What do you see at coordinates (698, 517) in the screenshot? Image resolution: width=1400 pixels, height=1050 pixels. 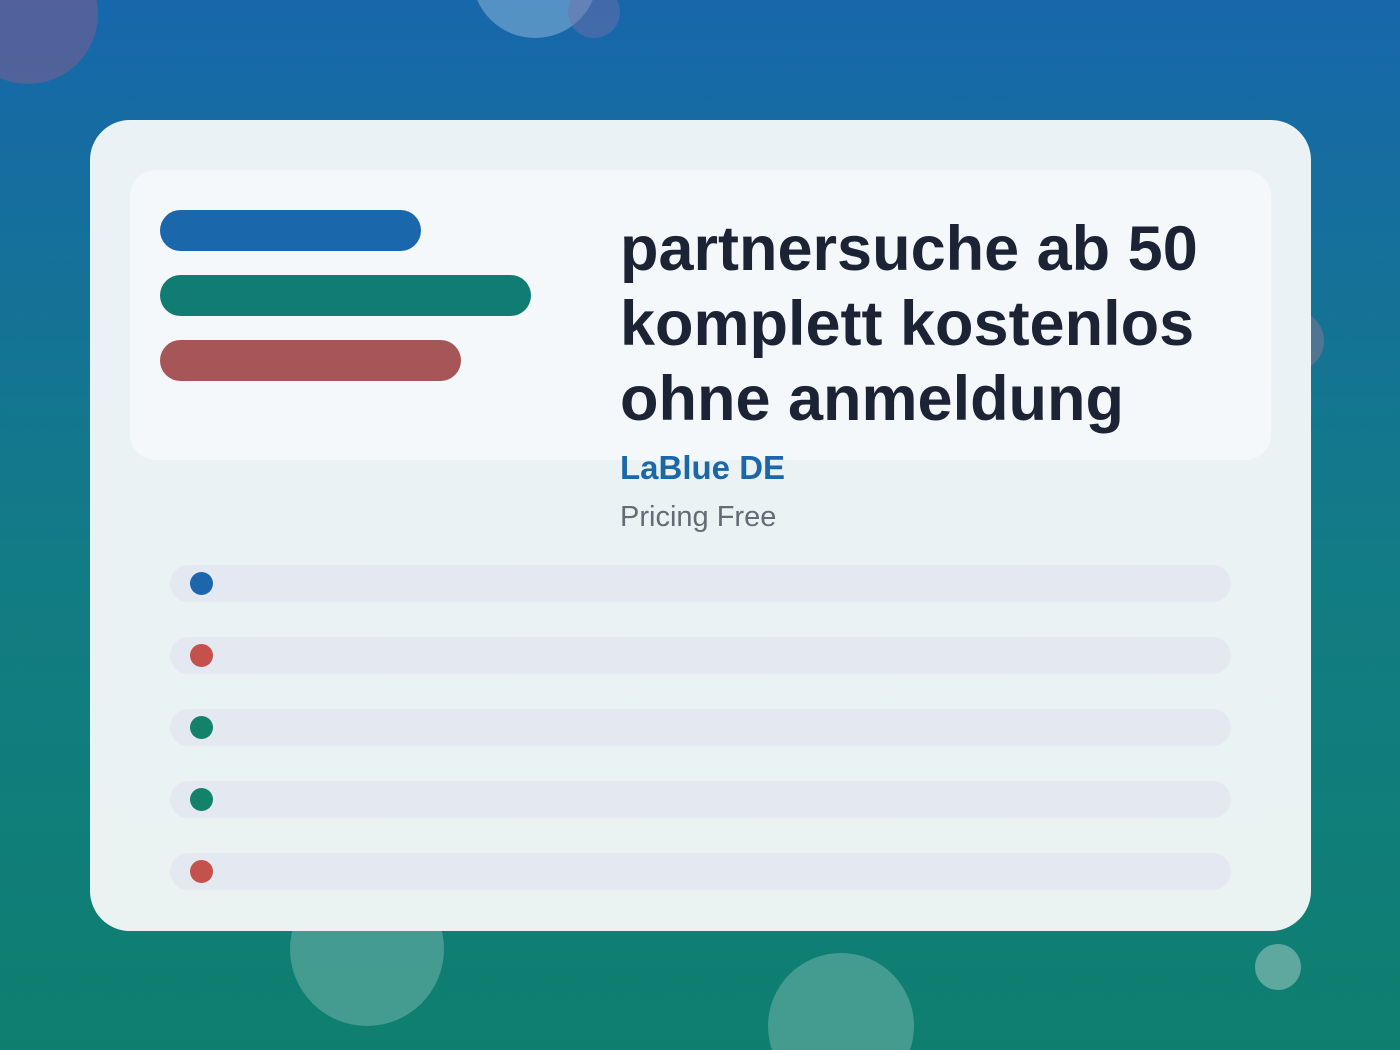 I see `pricing-label: Pricing Free` at bounding box center [698, 517].